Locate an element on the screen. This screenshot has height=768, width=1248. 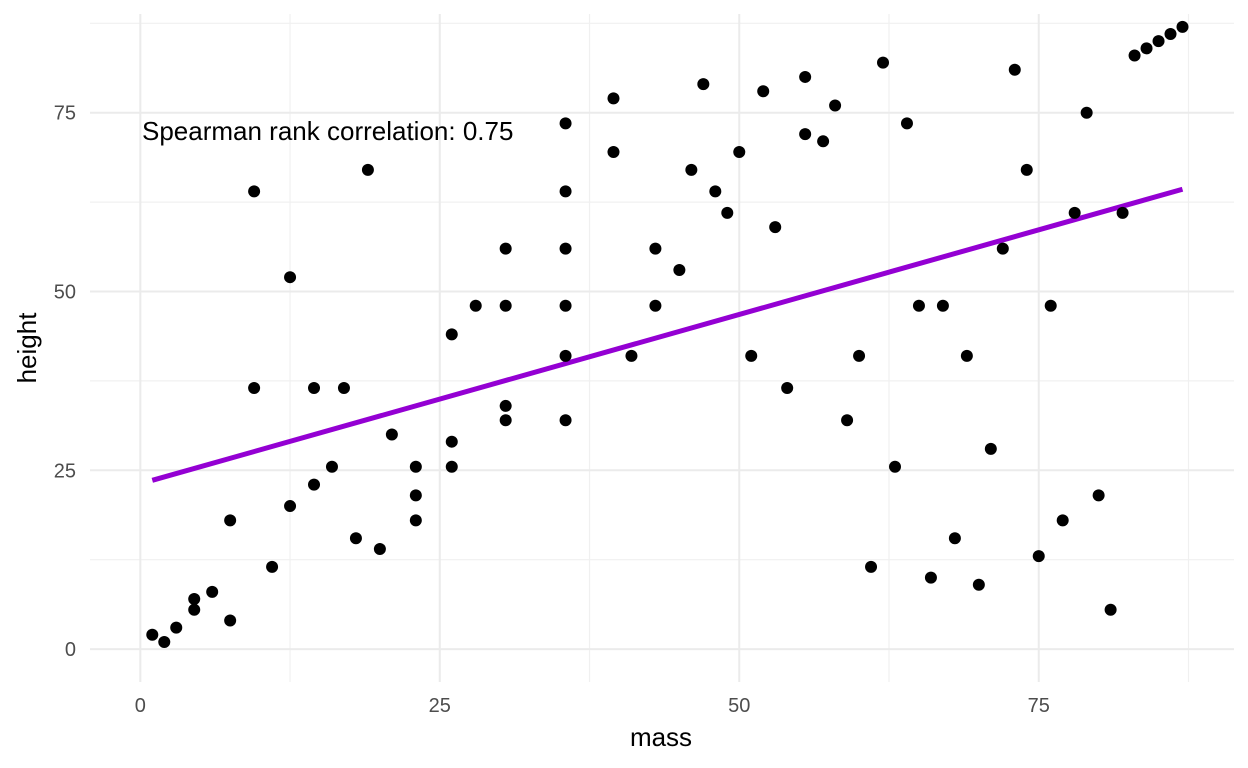
y-tick-label: 75 is located at coordinates (65, 114).